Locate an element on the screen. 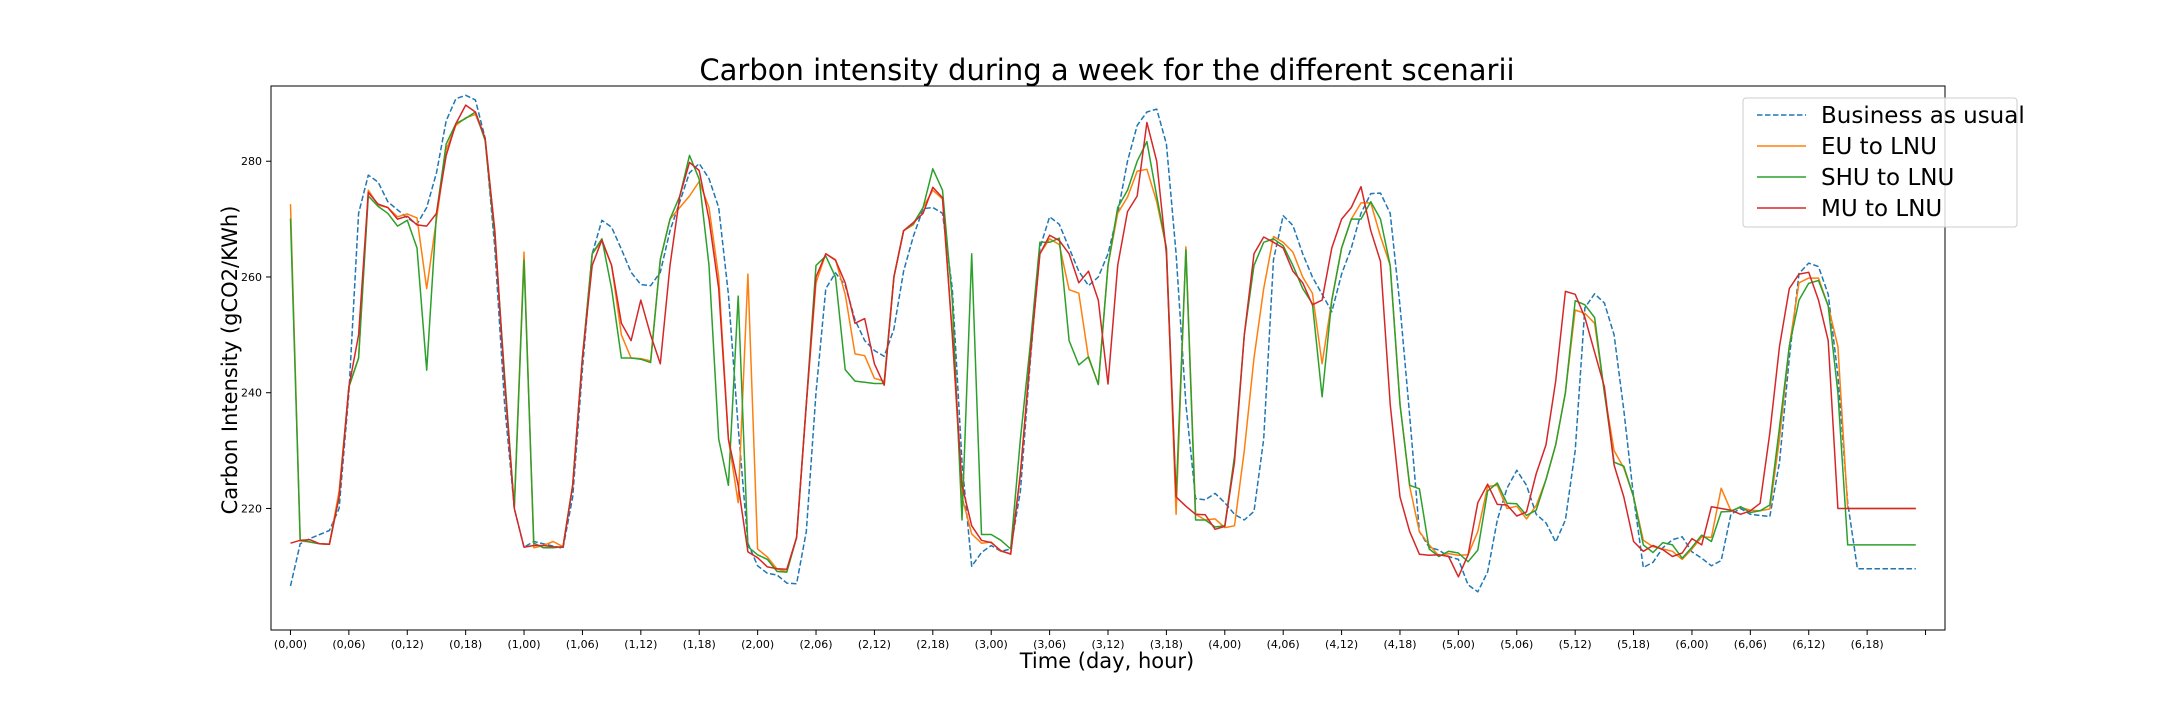 This screenshot has width=2160, height=720. x-tick-label: (0,18) is located at coordinates (465, 644).